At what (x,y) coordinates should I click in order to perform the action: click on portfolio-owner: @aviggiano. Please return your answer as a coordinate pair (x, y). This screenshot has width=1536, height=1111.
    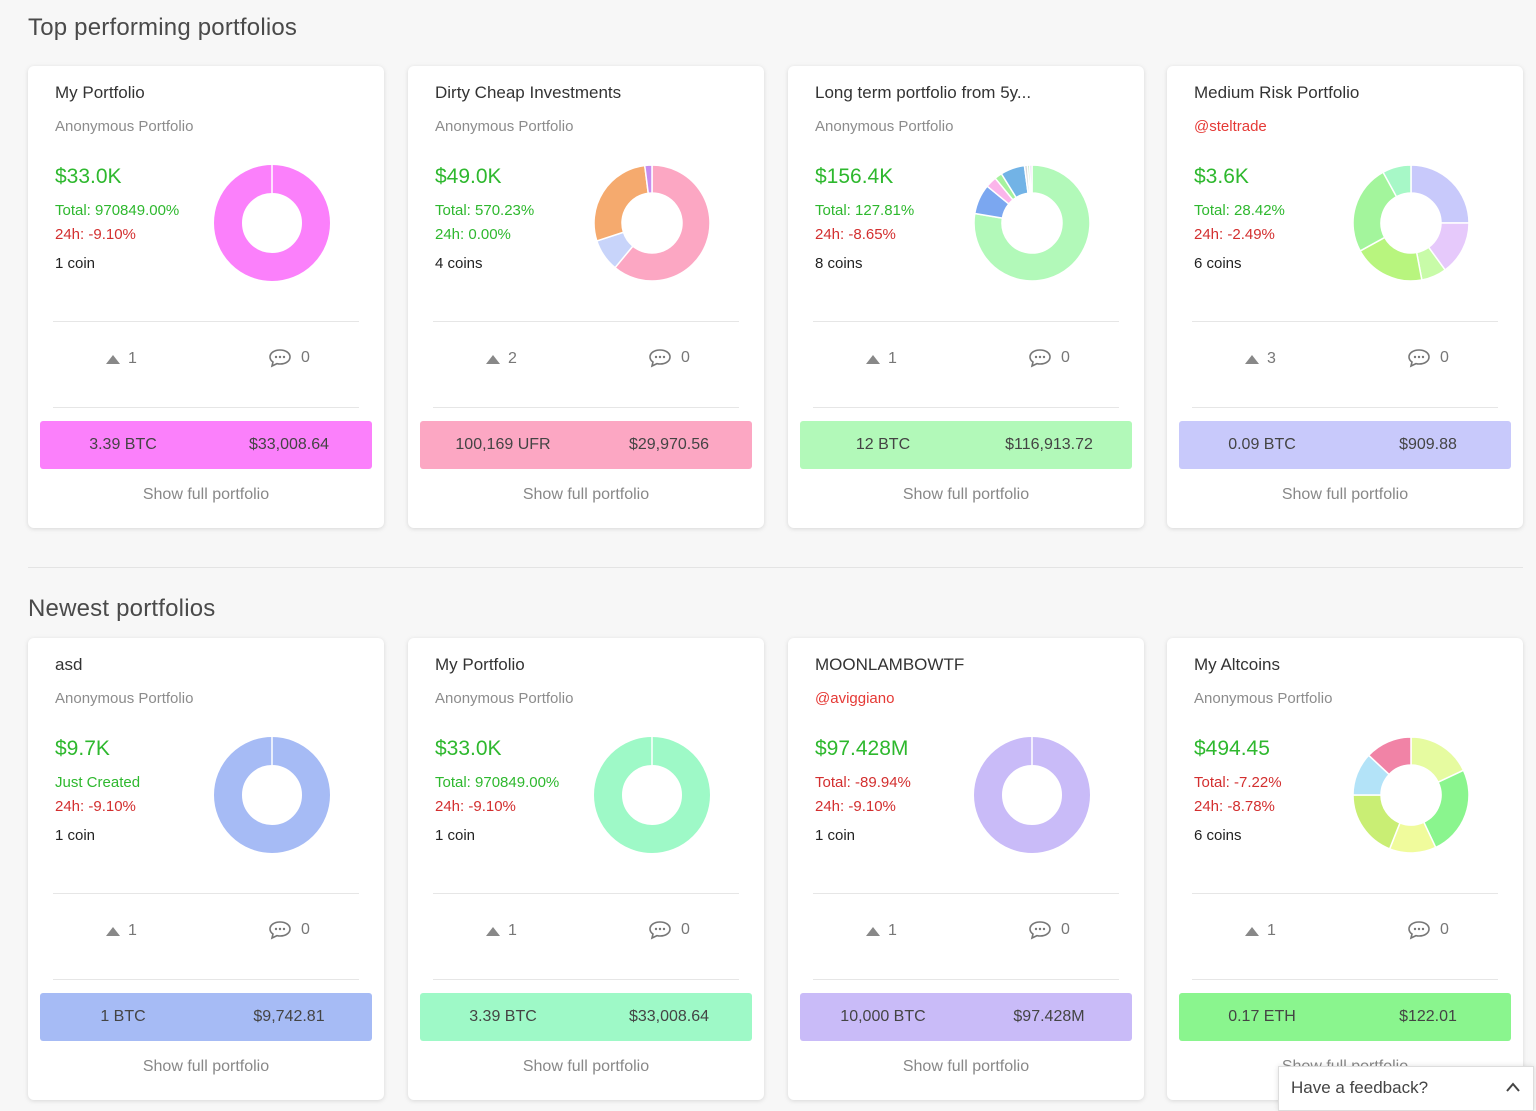
    Looking at the image, I should click on (855, 698).